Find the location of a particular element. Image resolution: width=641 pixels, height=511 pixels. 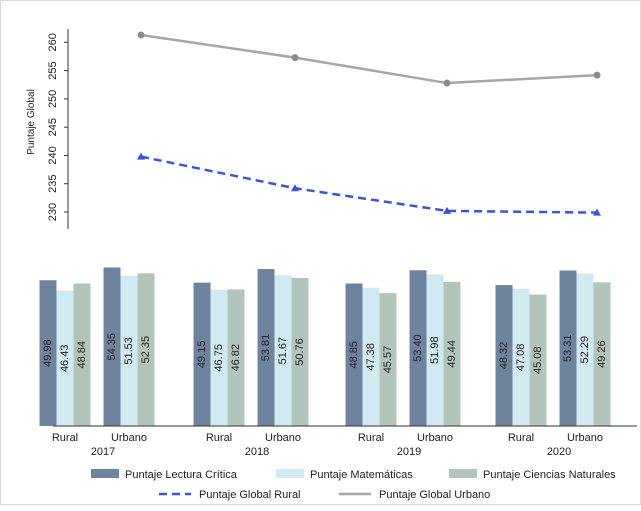

bar-value-label: 53.81 is located at coordinates (266, 348).